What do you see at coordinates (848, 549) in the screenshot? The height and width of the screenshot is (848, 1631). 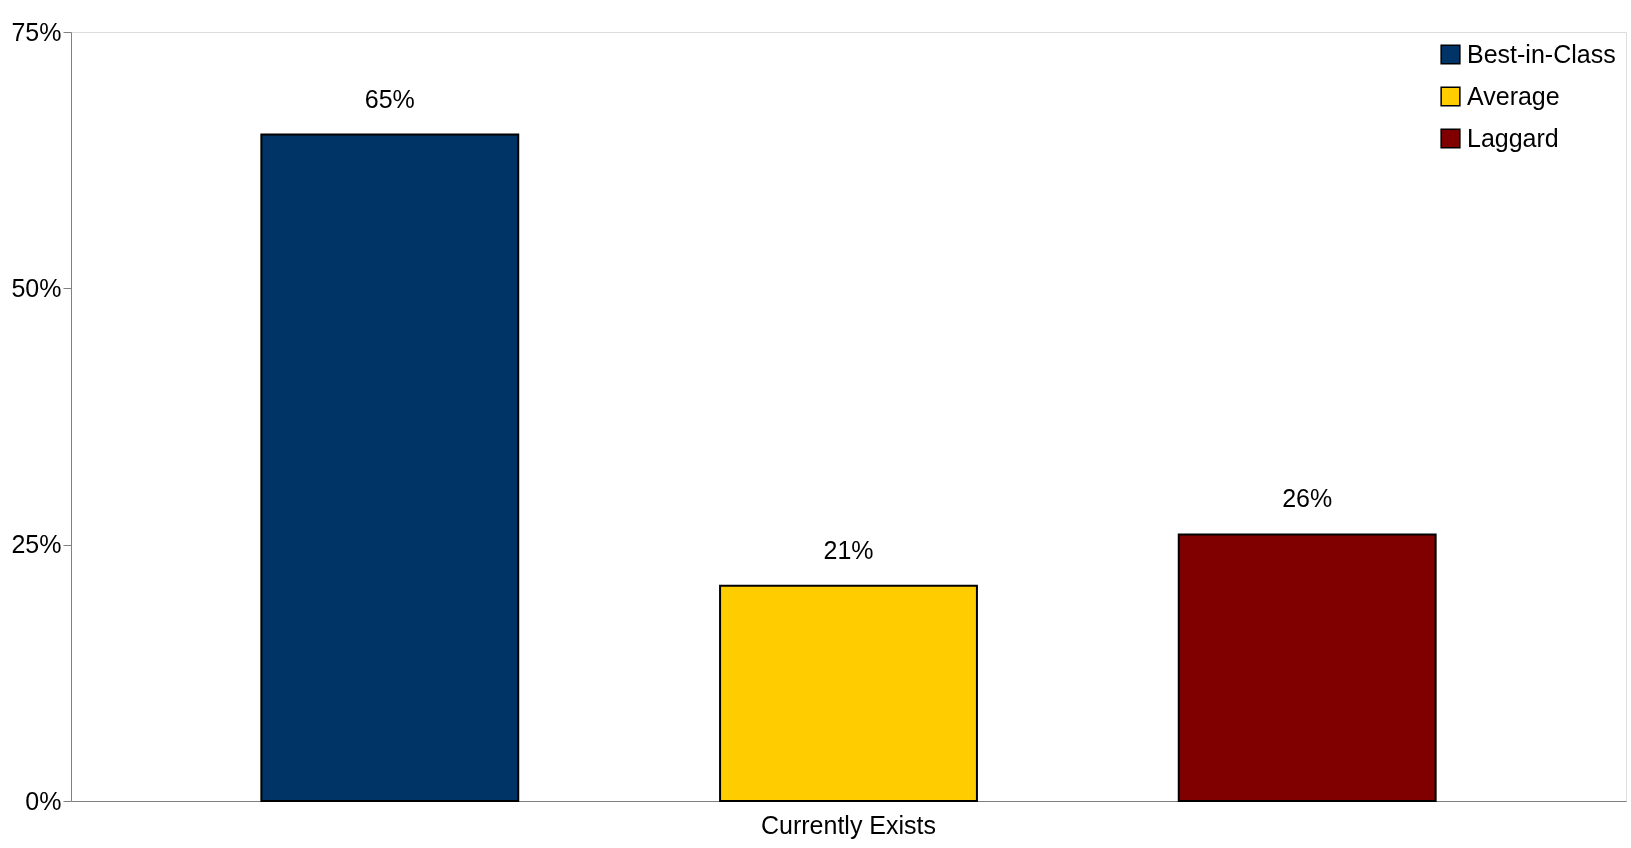 I see `data-label: 21%` at bounding box center [848, 549].